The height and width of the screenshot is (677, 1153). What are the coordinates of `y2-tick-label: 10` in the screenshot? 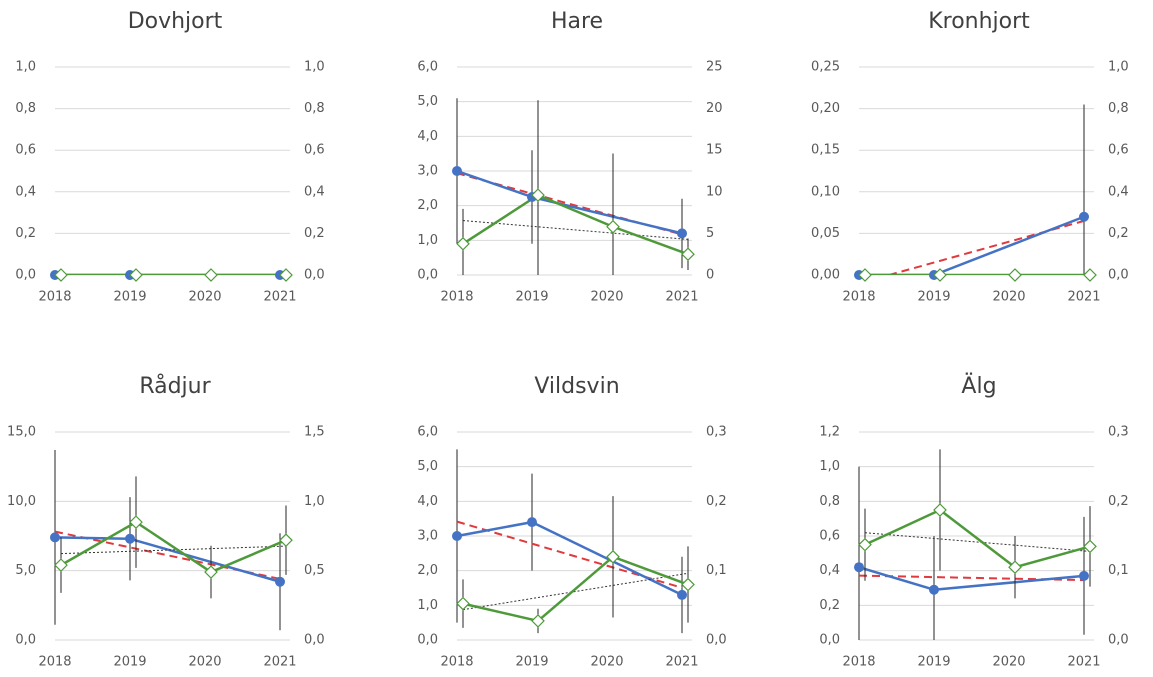 It's located at (714, 191).